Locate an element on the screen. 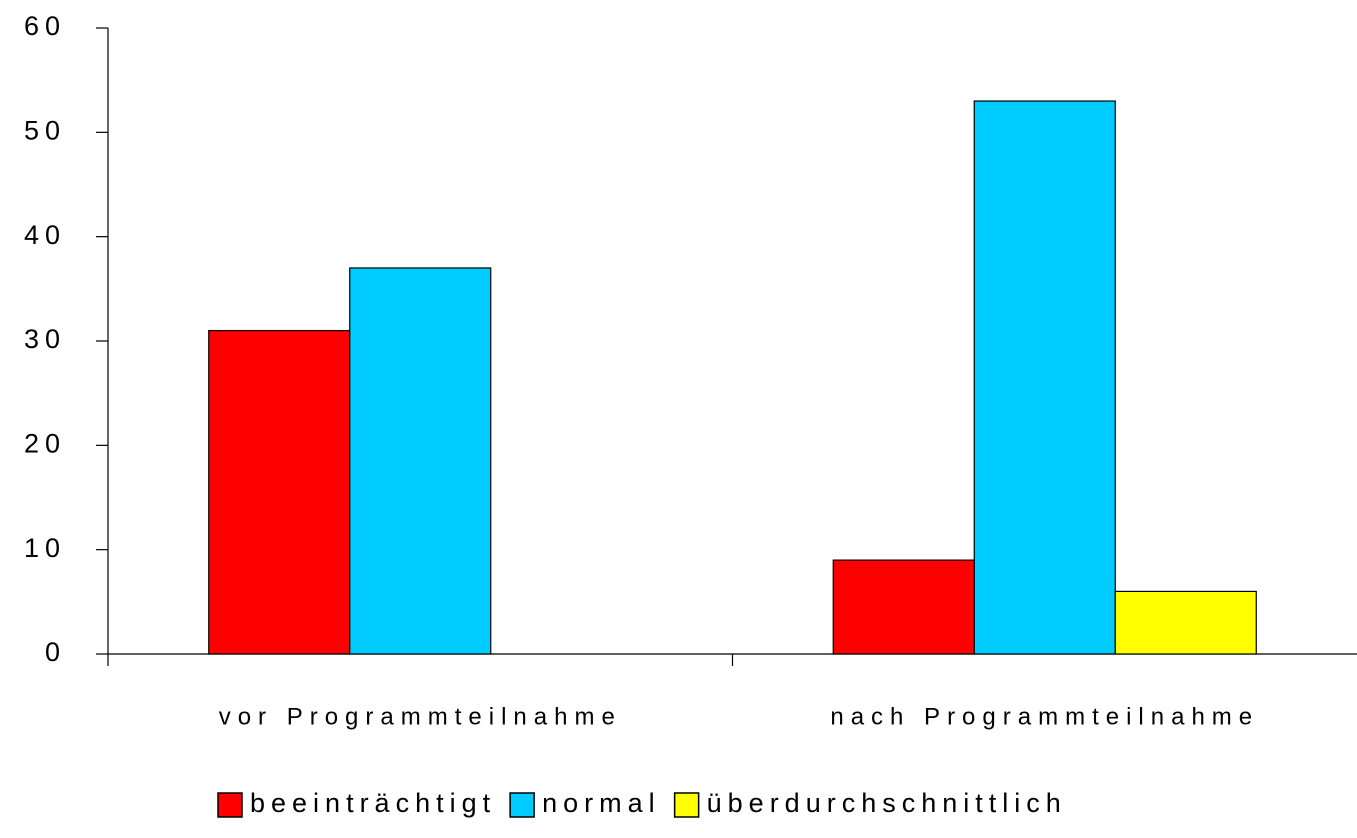 The height and width of the screenshot is (838, 1357). y-tick-label: 0 is located at coordinates (55, 652).